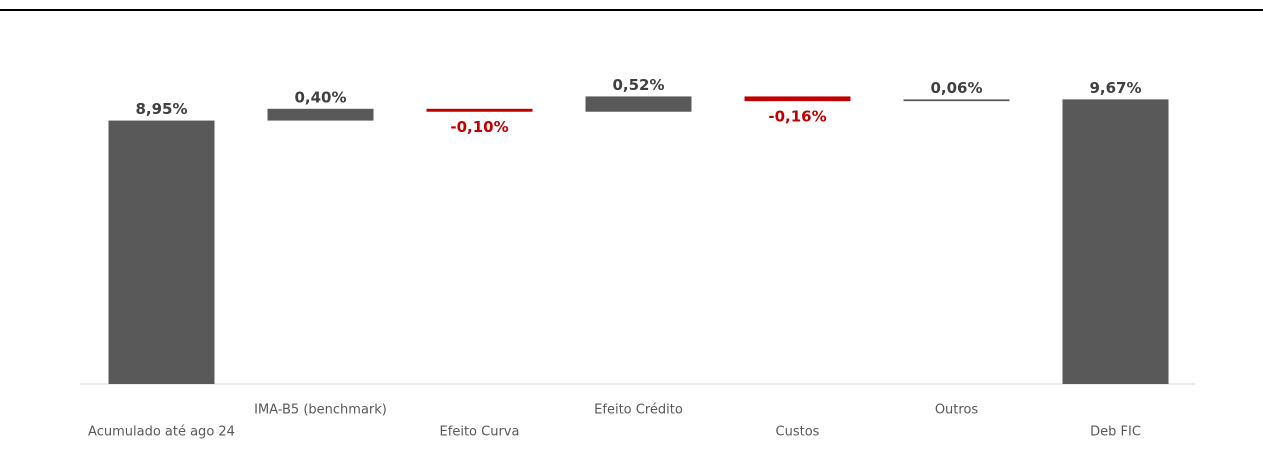  Describe the element at coordinates (798, 432) in the screenshot. I see `x-tick-label: Custos` at that location.